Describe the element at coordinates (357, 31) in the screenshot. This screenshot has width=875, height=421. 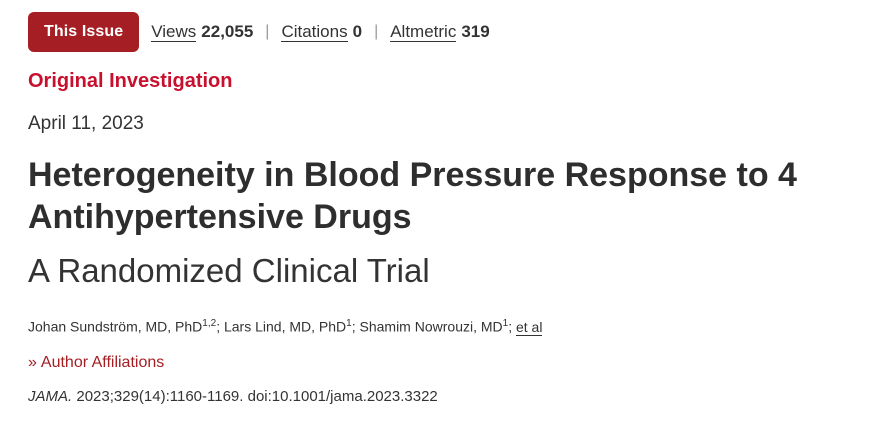
I see `citations-value: 0` at that location.